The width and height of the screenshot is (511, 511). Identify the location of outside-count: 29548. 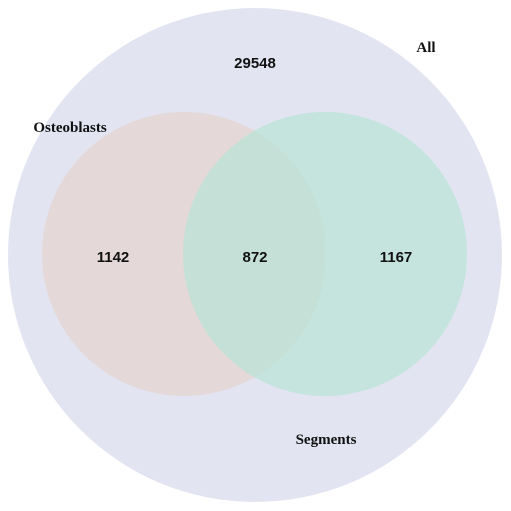
(255, 63).